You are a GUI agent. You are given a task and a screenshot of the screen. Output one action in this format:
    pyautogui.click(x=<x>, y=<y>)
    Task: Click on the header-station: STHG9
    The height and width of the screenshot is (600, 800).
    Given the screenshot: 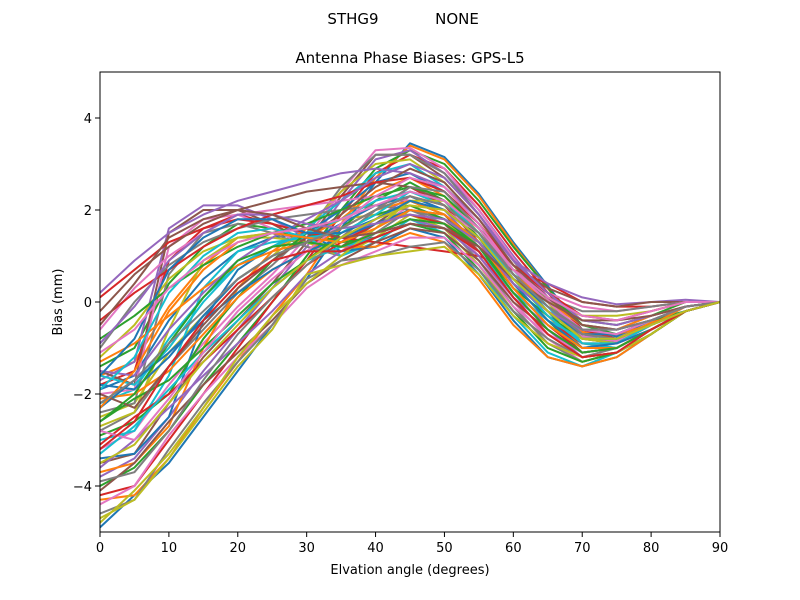 What is the action you would take?
    pyautogui.click(x=352, y=19)
    